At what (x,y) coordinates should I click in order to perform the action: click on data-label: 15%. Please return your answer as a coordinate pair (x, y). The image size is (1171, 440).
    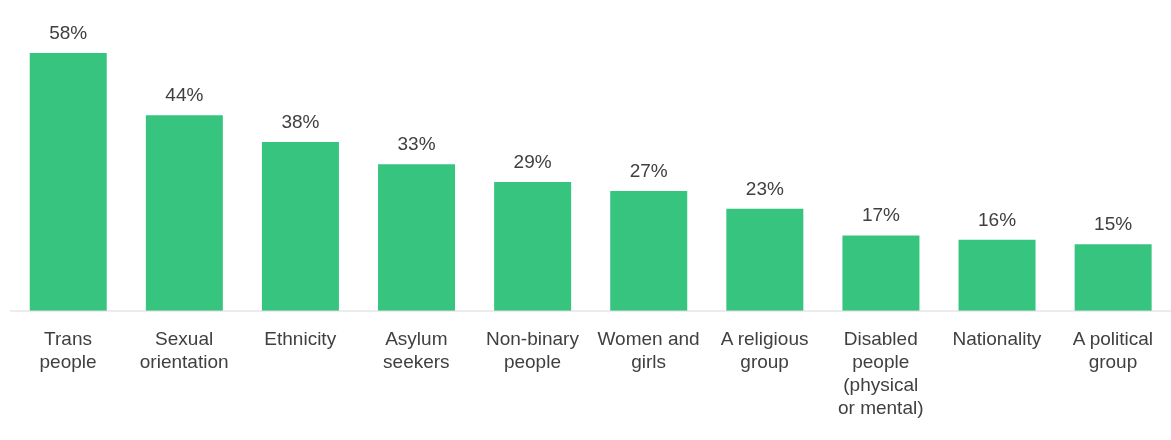
    Looking at the image, I should click on (1113, 224).